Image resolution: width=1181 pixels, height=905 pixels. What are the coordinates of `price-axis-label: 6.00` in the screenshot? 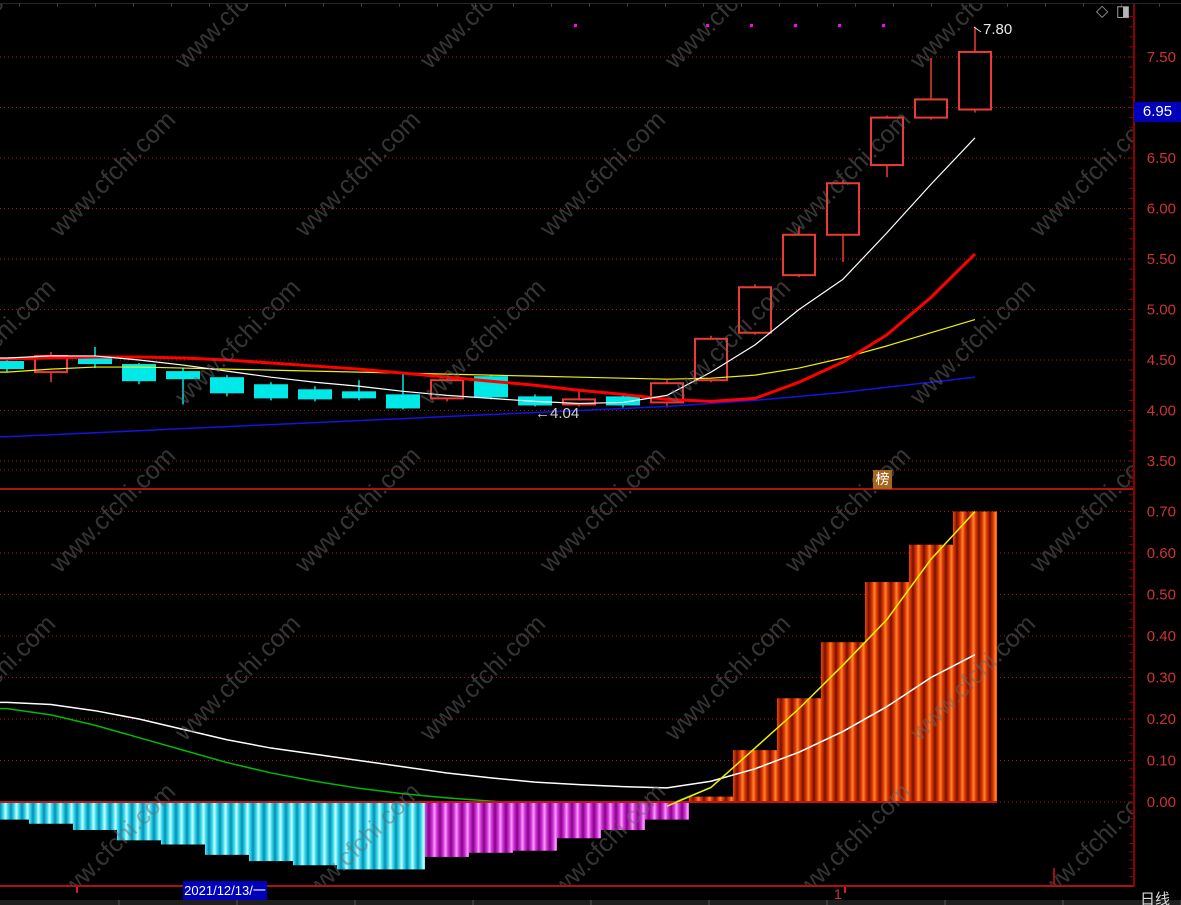 It's located at (1161, 209).